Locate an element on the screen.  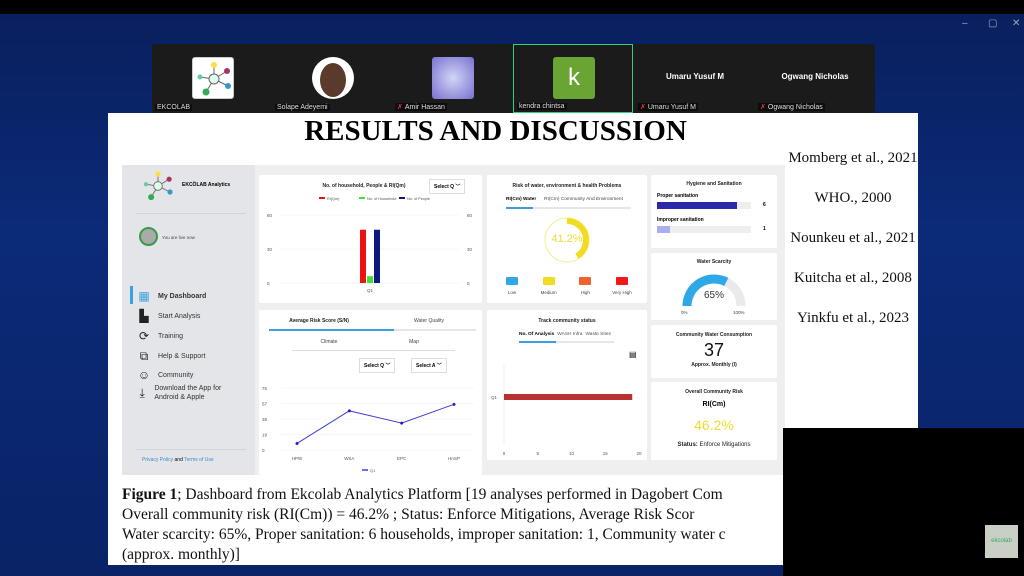
x-tick: HnSP is located at coordinates (454, 458).